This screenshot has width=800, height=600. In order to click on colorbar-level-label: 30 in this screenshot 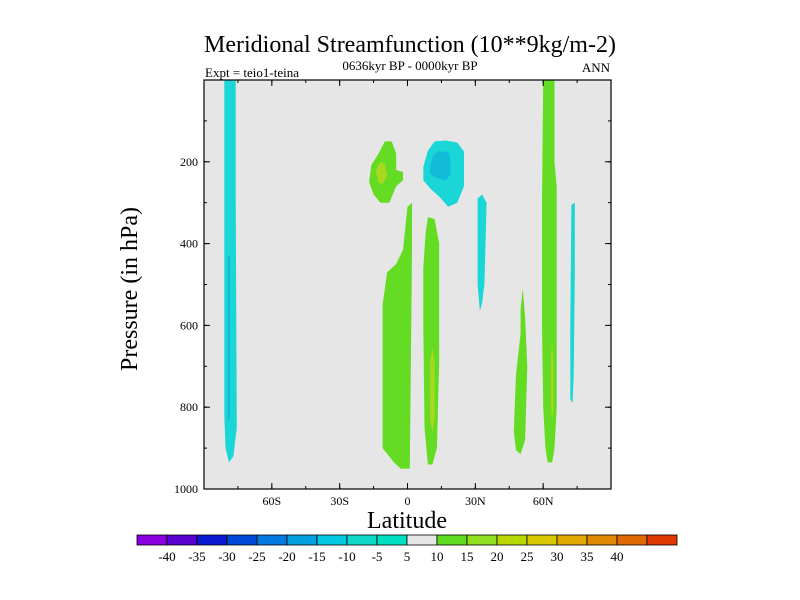, I will do `click(557, 556)`.